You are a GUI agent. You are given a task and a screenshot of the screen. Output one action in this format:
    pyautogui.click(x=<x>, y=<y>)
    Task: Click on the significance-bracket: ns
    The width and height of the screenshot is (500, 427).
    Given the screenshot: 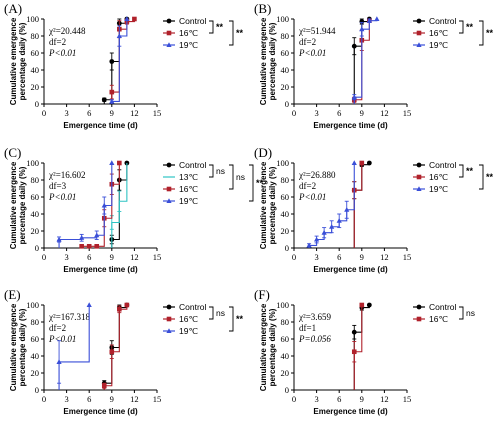 What is the action you would take?
    pyautogui.click(x=217, y=313)
    